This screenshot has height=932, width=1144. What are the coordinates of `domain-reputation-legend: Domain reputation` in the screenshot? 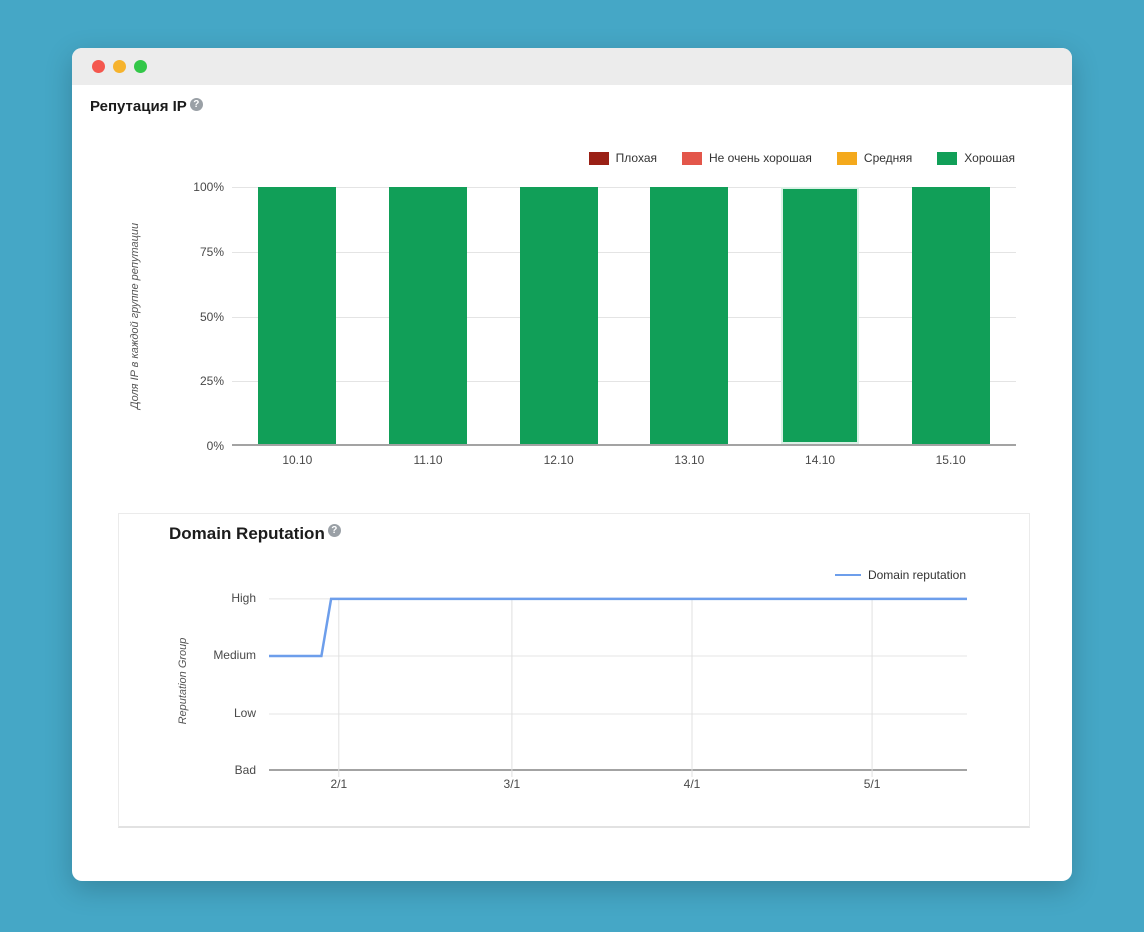 It's located at (900, 575).